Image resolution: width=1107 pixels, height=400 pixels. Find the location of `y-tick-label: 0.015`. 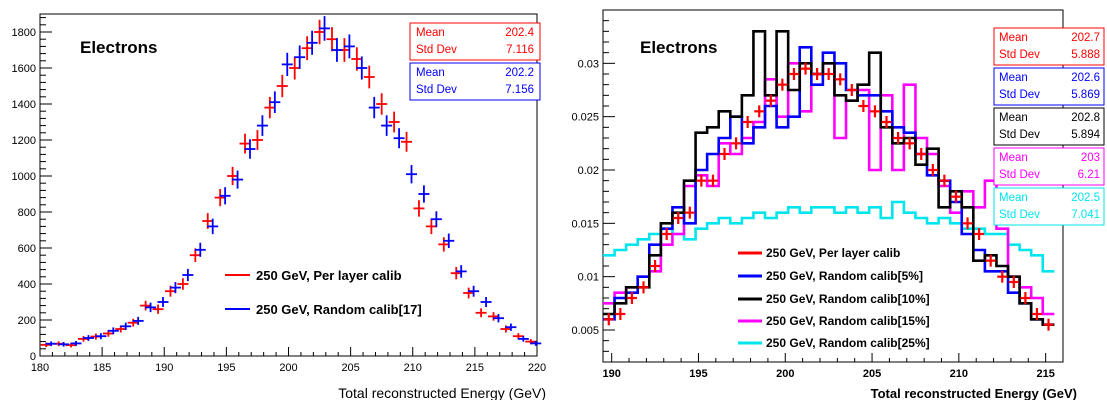

y-tick-label: 0.015 is located at coordinates (585, 224).